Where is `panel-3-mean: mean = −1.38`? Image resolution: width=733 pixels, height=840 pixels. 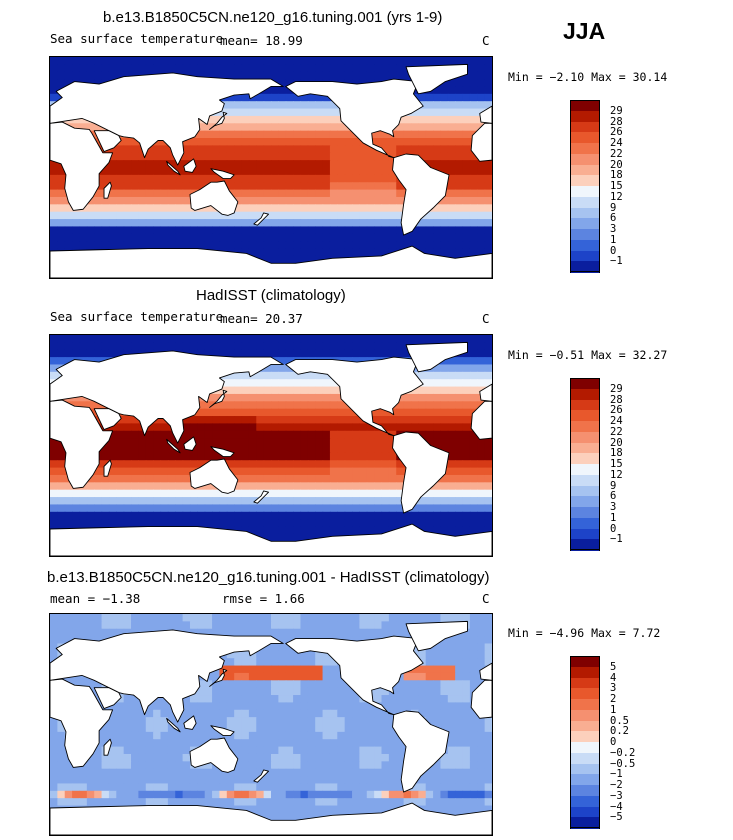 panel-3-mean: mean = −1.38 is located at coordinates (95, 598).